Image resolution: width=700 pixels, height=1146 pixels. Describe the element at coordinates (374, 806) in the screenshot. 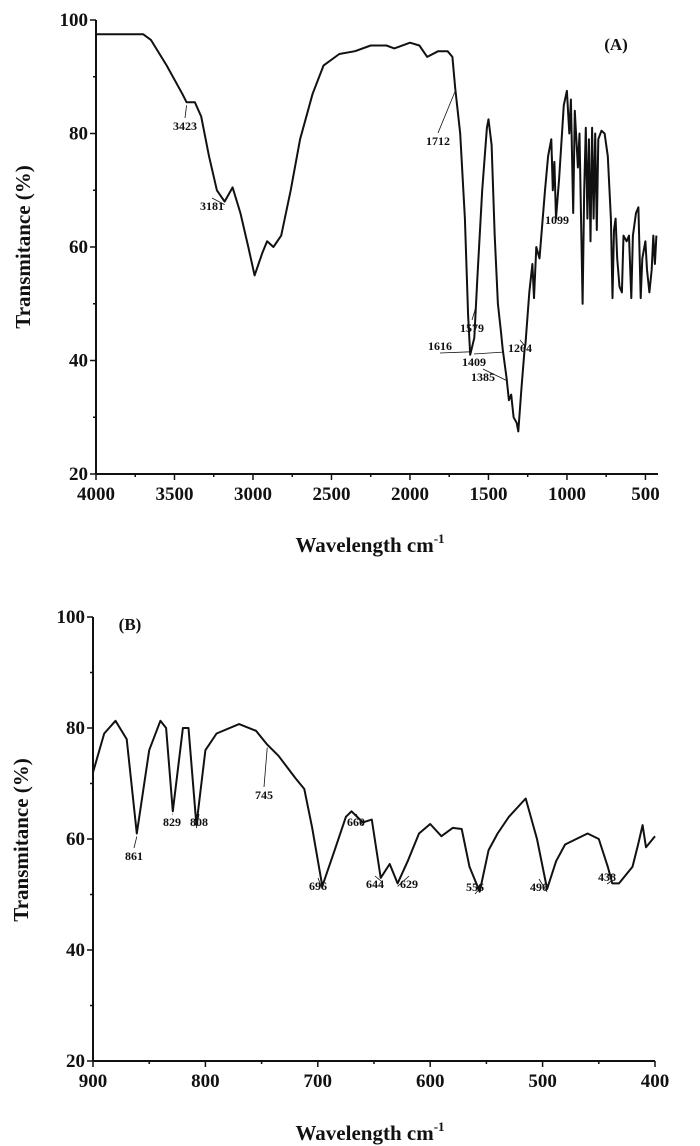

I see `spectrum-line` at that location.